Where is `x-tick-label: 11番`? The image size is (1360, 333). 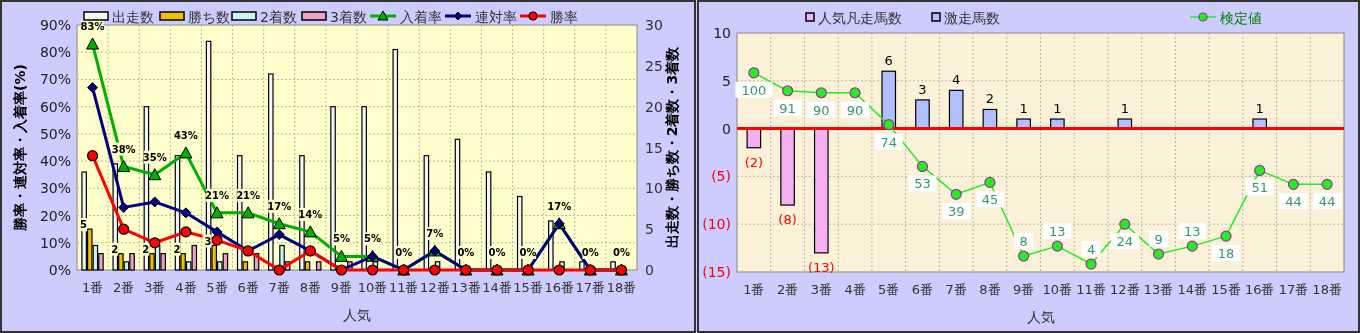 x-tick-label: 11番 is located at coordinates (1091, 289).